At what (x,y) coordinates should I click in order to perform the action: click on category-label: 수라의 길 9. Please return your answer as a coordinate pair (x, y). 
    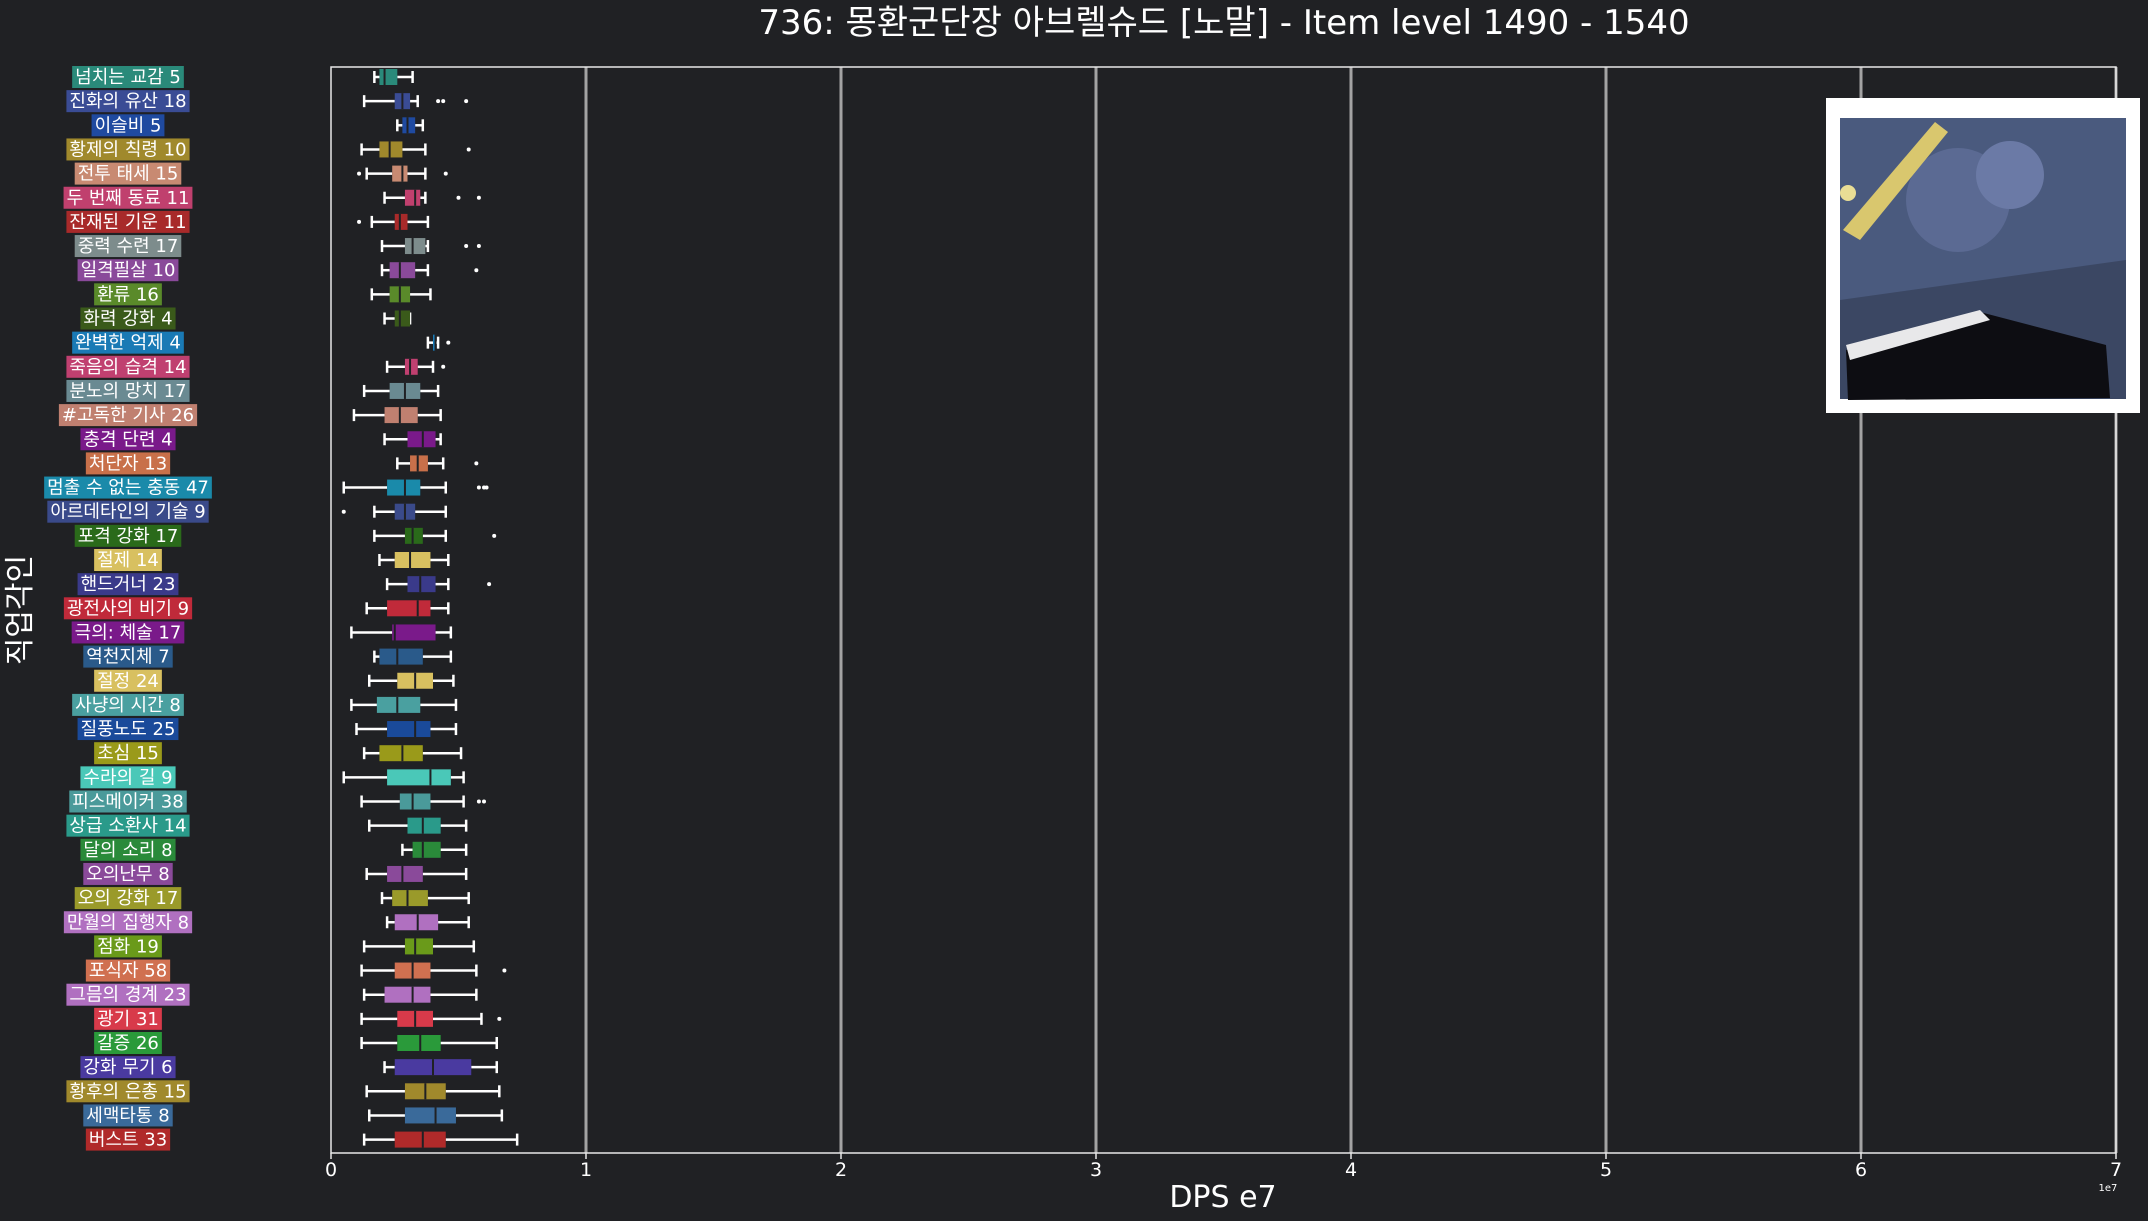
    Looking at the image, I should click on (127, 777).